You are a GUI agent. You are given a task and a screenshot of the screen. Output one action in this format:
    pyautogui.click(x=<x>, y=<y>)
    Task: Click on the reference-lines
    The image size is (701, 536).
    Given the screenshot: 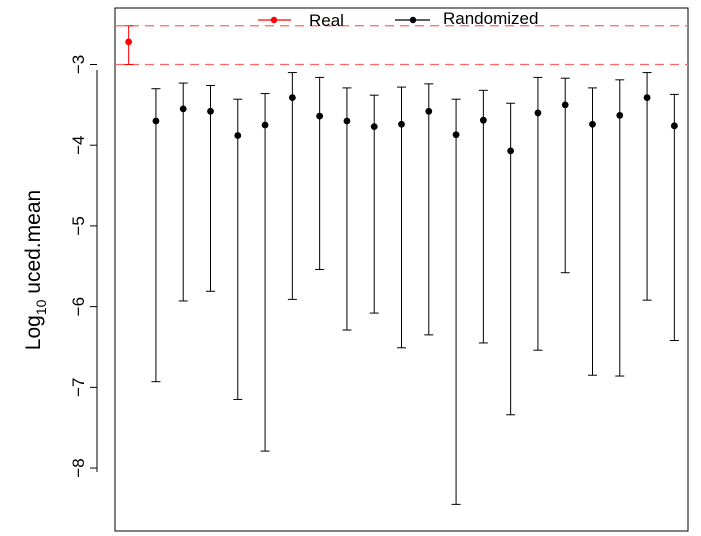 What is the action you would take?
    pyautogui.click(x=401, y=45)
    